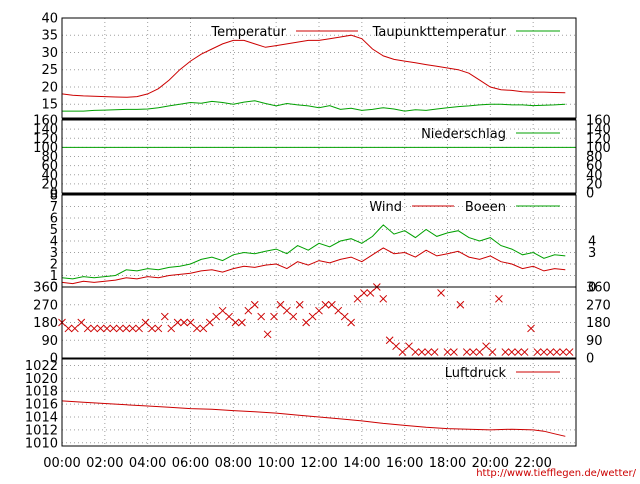 The image size is (640, 484). Describe the element at coordinates (45, 148) in the screenshot. I see `precipitation-ytick-label: 100` at that location.